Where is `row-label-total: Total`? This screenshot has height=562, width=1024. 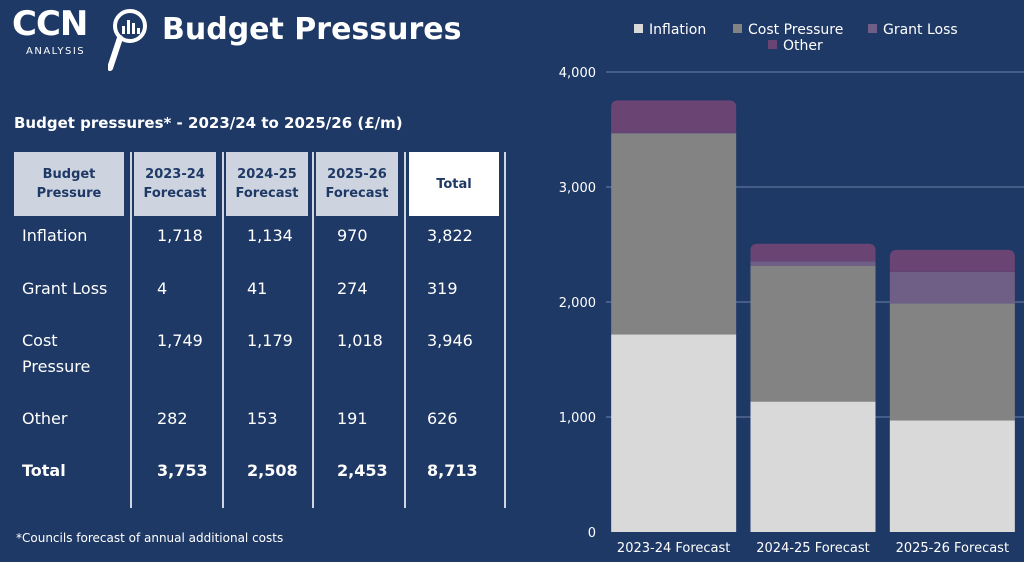 row-label-total: Total is located at coordinates (44, 470).